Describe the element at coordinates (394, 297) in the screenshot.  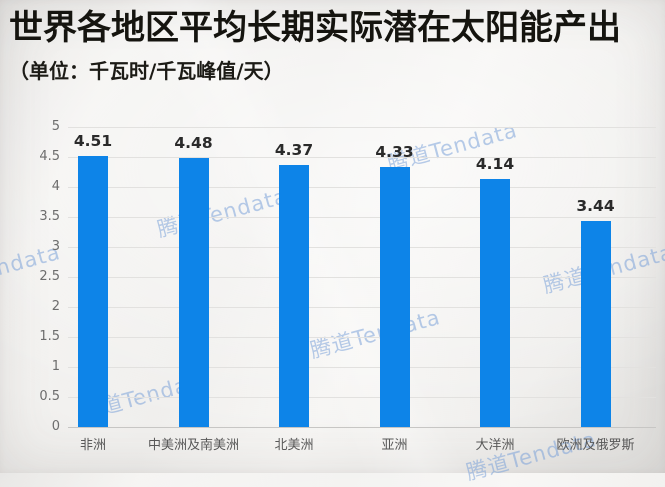
I see `bar-亚洲` at that location.